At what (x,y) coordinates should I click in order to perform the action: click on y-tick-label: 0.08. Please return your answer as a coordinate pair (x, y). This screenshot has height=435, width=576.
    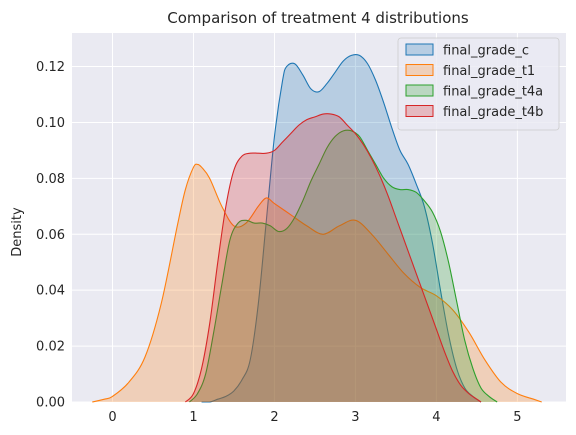
    Looking at the image, I should click on (50, 179).